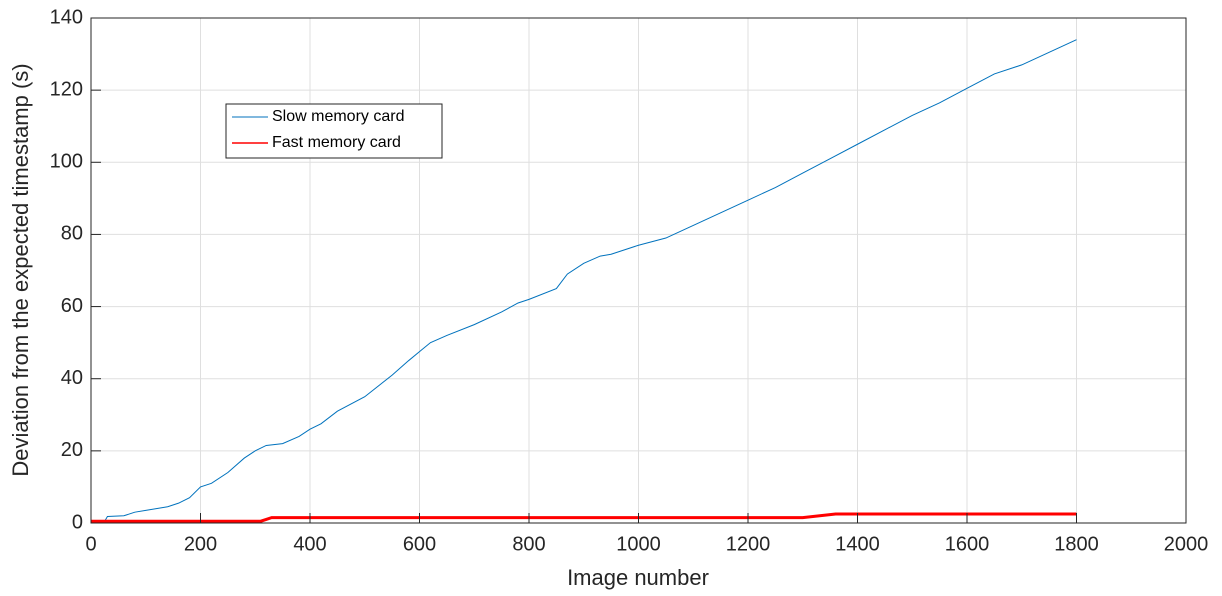 The height and width of the screenshot is (596, 1222). I want to click on x-axis-label: Image number, so click(638, 577).